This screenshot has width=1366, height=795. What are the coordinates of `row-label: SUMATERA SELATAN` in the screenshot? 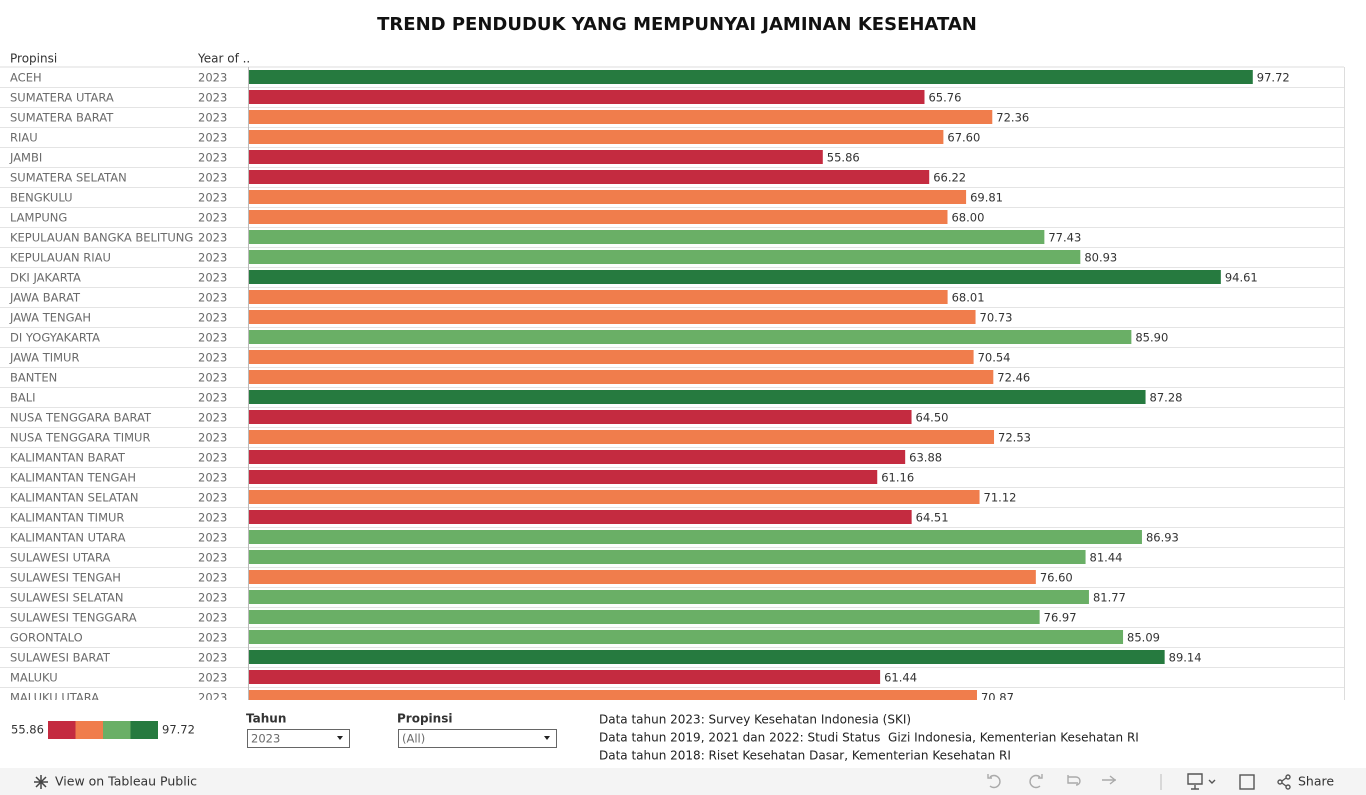 It's located at (68, 178).